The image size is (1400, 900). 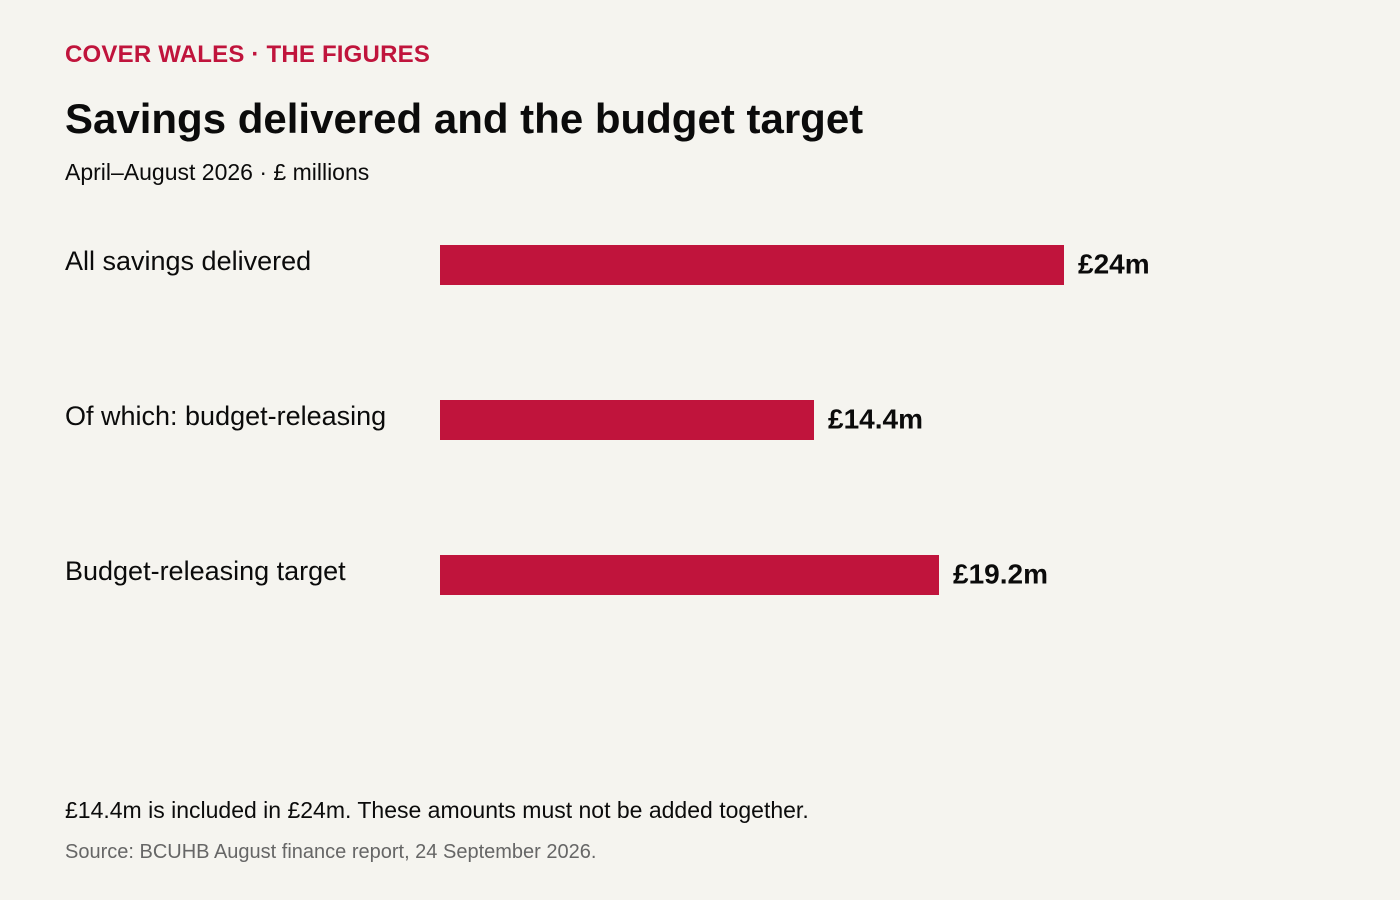 What do you see at coordinates (205, 571) in the screenshot?
I see `category-label: Budget-releasing target` at bounding box center [205, 571].